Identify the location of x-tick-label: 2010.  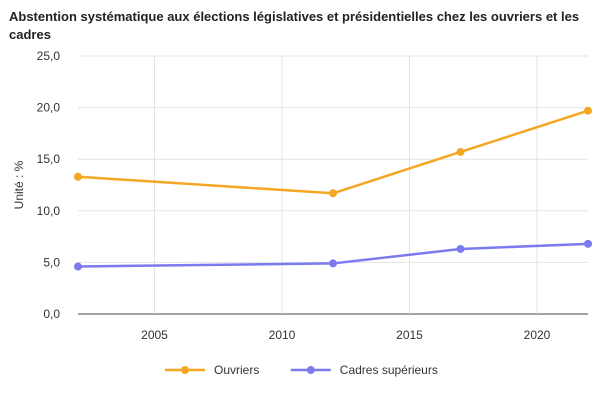
(282, 335).